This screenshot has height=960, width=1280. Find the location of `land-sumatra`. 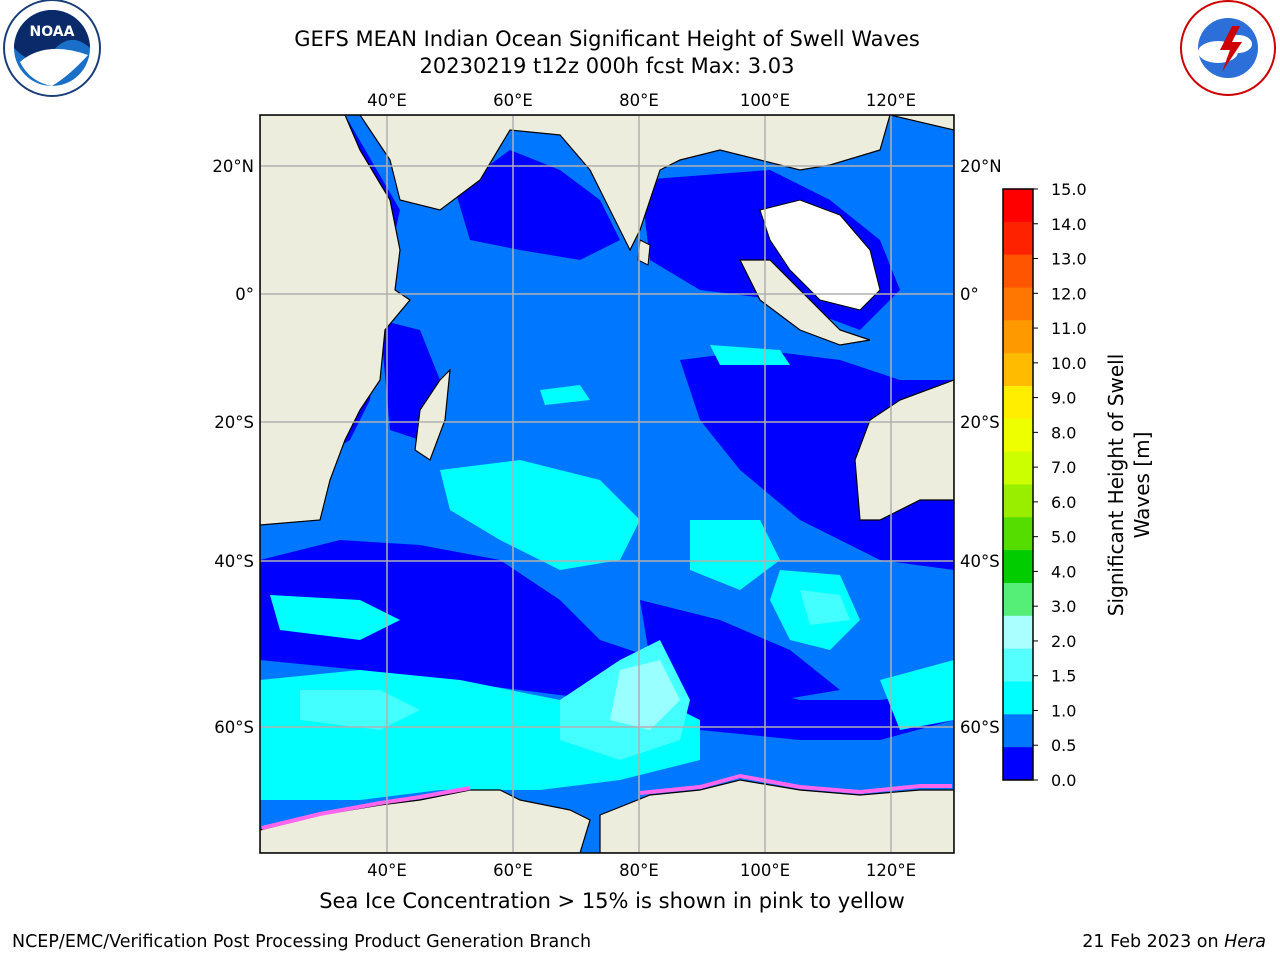

land-sumatra is located at coordinates (805, 302).